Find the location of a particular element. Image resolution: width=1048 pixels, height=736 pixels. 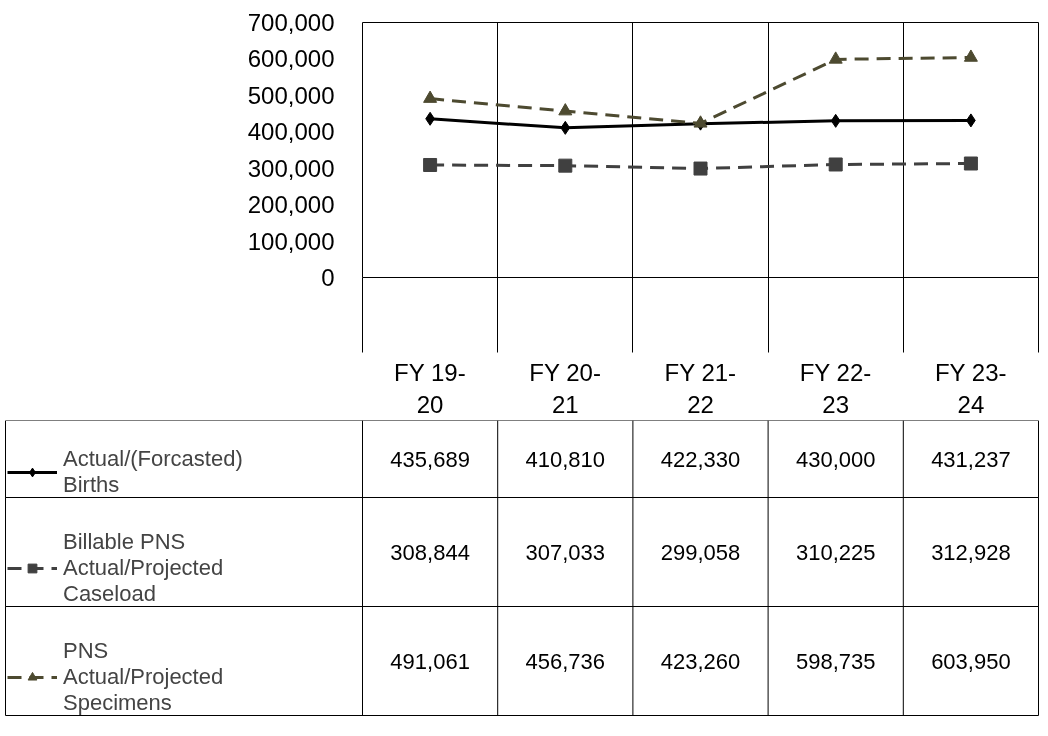

y-tick-label: 100,000 is located at coordinates (291, 241).